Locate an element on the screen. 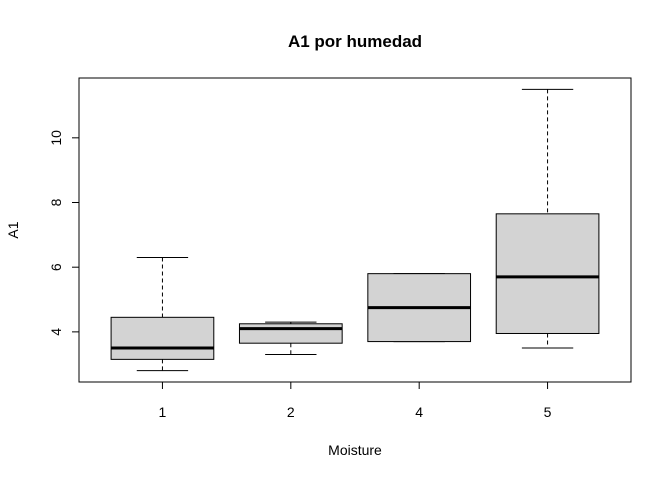 This screenshot has width=672, height=480. x-tick-label-0: 1 is located at coordinates (163, 412).